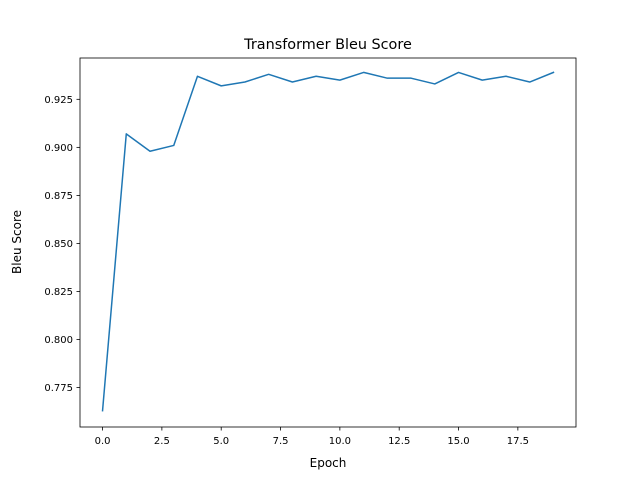  Describe the element at coordinates (58, 388) in the screenshot. I see `y-tick-label: 0.775` at that location.